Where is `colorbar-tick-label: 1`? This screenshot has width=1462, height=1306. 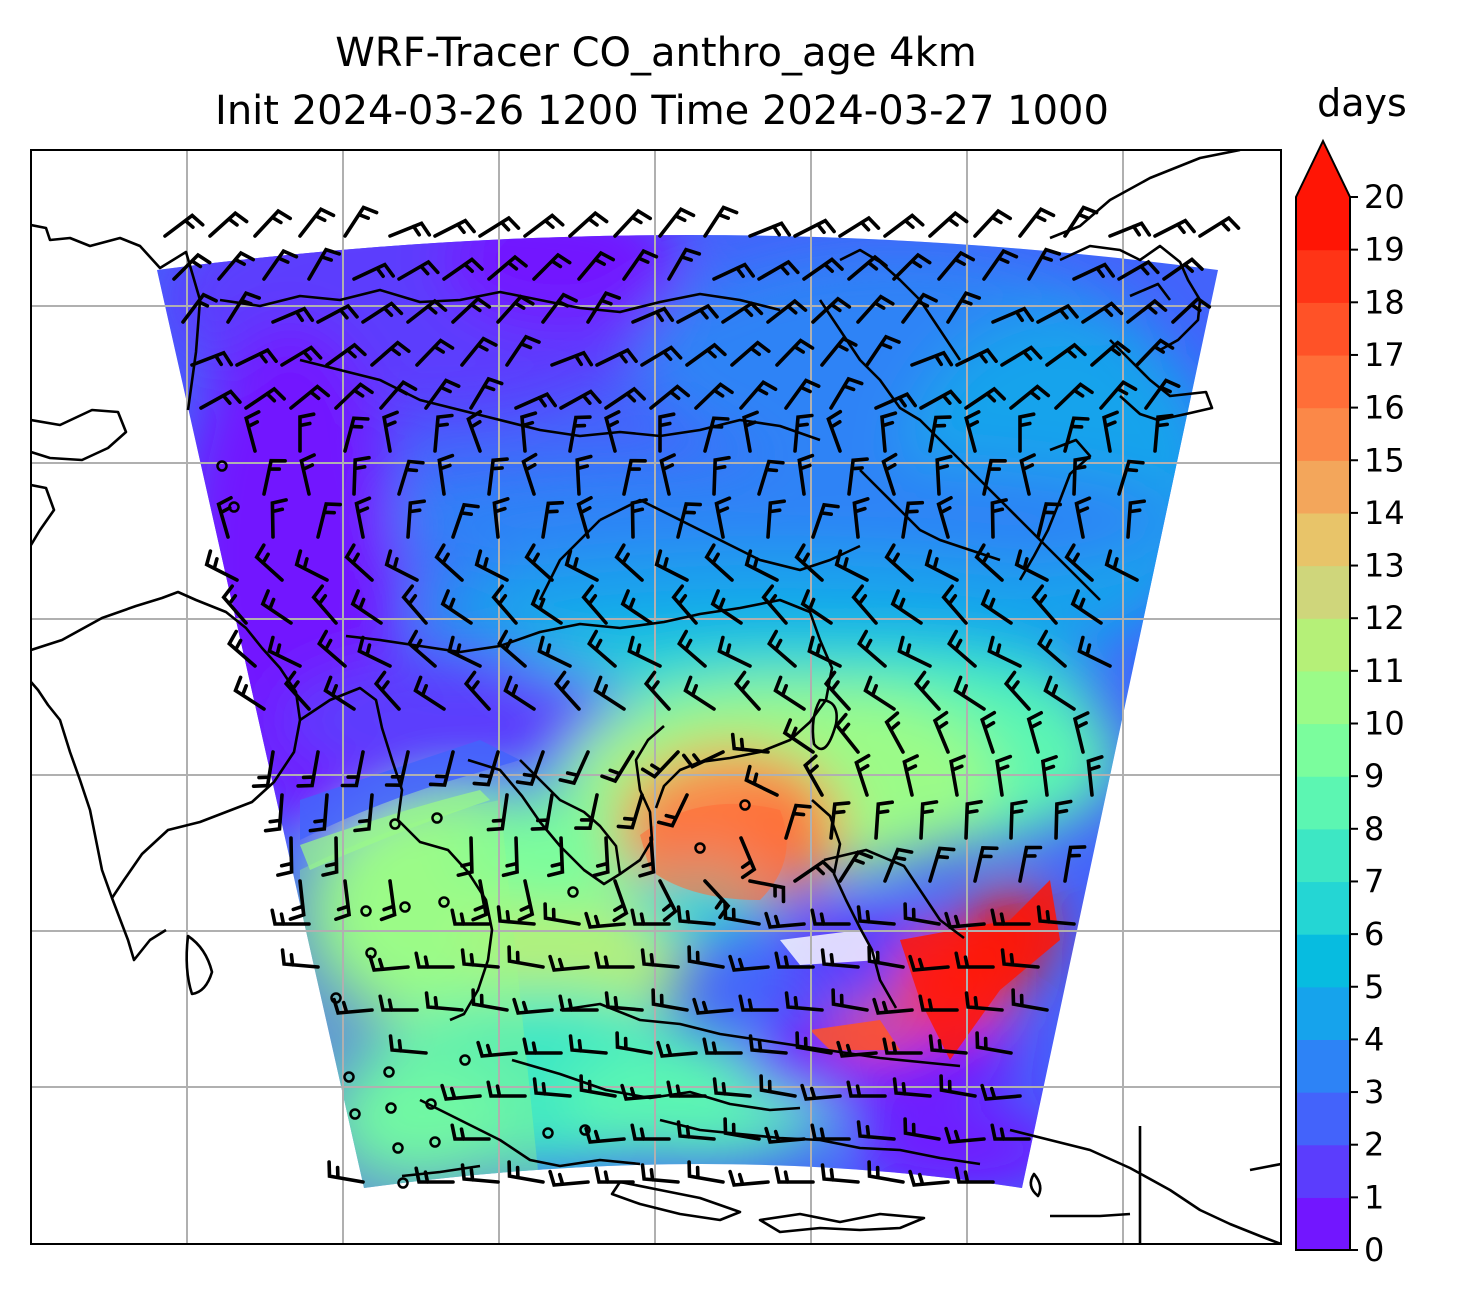 colorbar-tick-label: 1 is located at coordinates (1374, 1197).